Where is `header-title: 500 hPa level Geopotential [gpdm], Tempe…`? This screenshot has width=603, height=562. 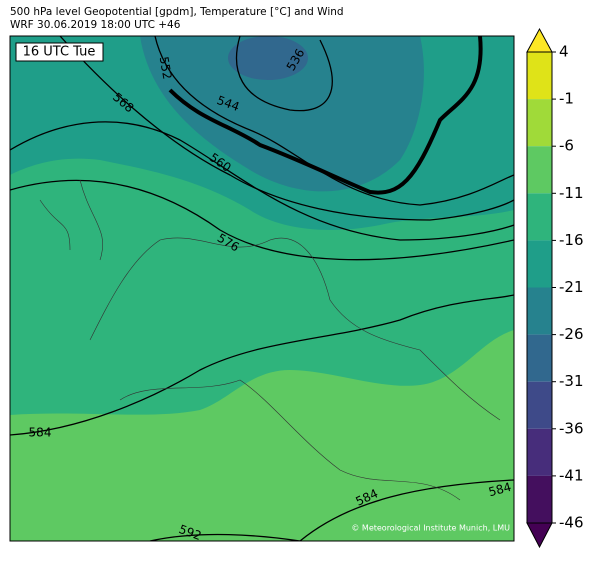
header-title: 500 hPa level Geopotential [gpdm], Tempe… is located at coordinates (177, 12).